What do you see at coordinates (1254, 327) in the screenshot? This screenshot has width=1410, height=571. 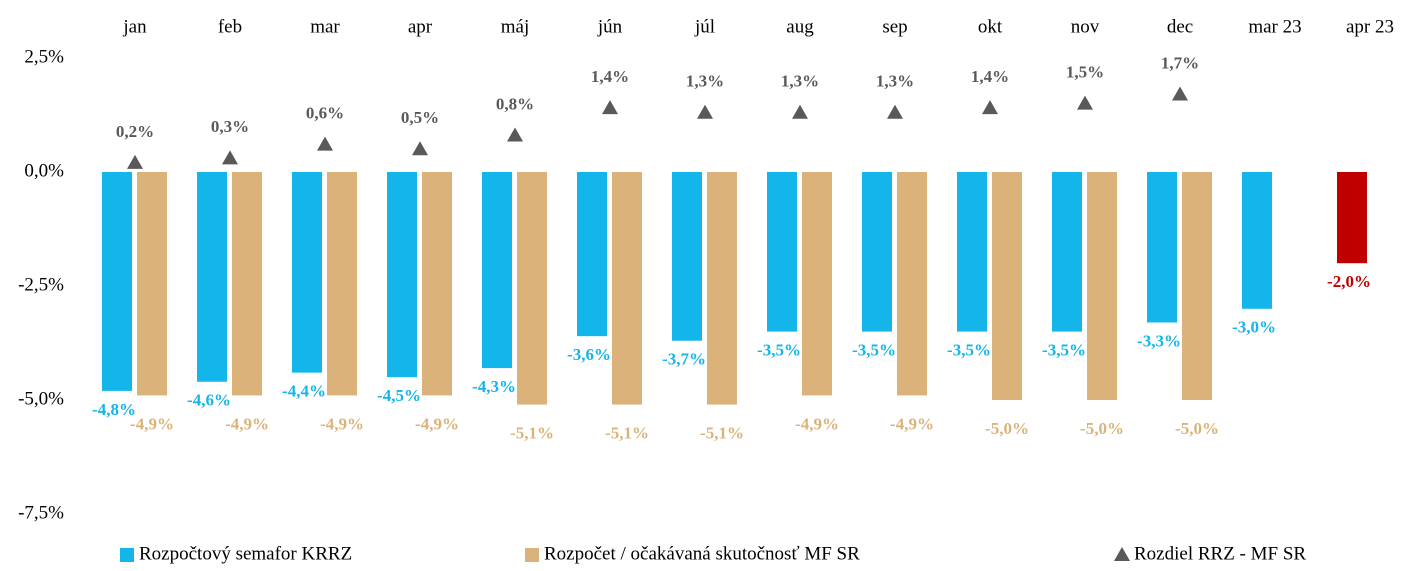 I see `value-label: -3,0%` at bounding box center [1254, 327].